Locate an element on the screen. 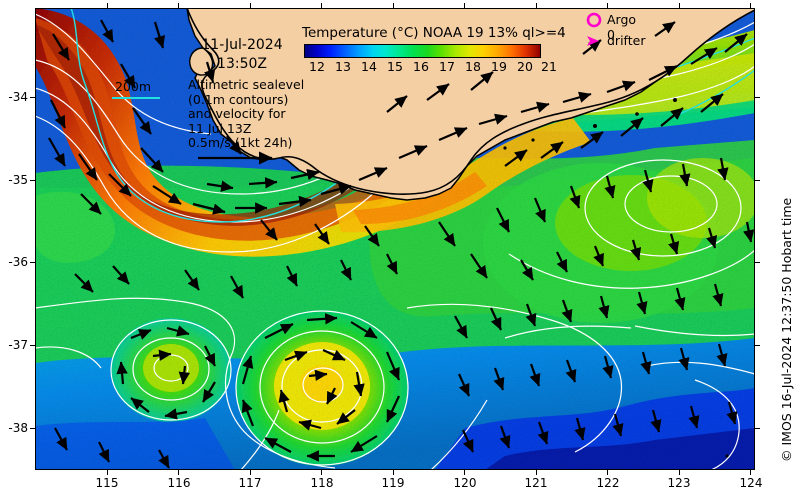  argo-legend-label: Argo 0 is located at coordinates (622, 27).